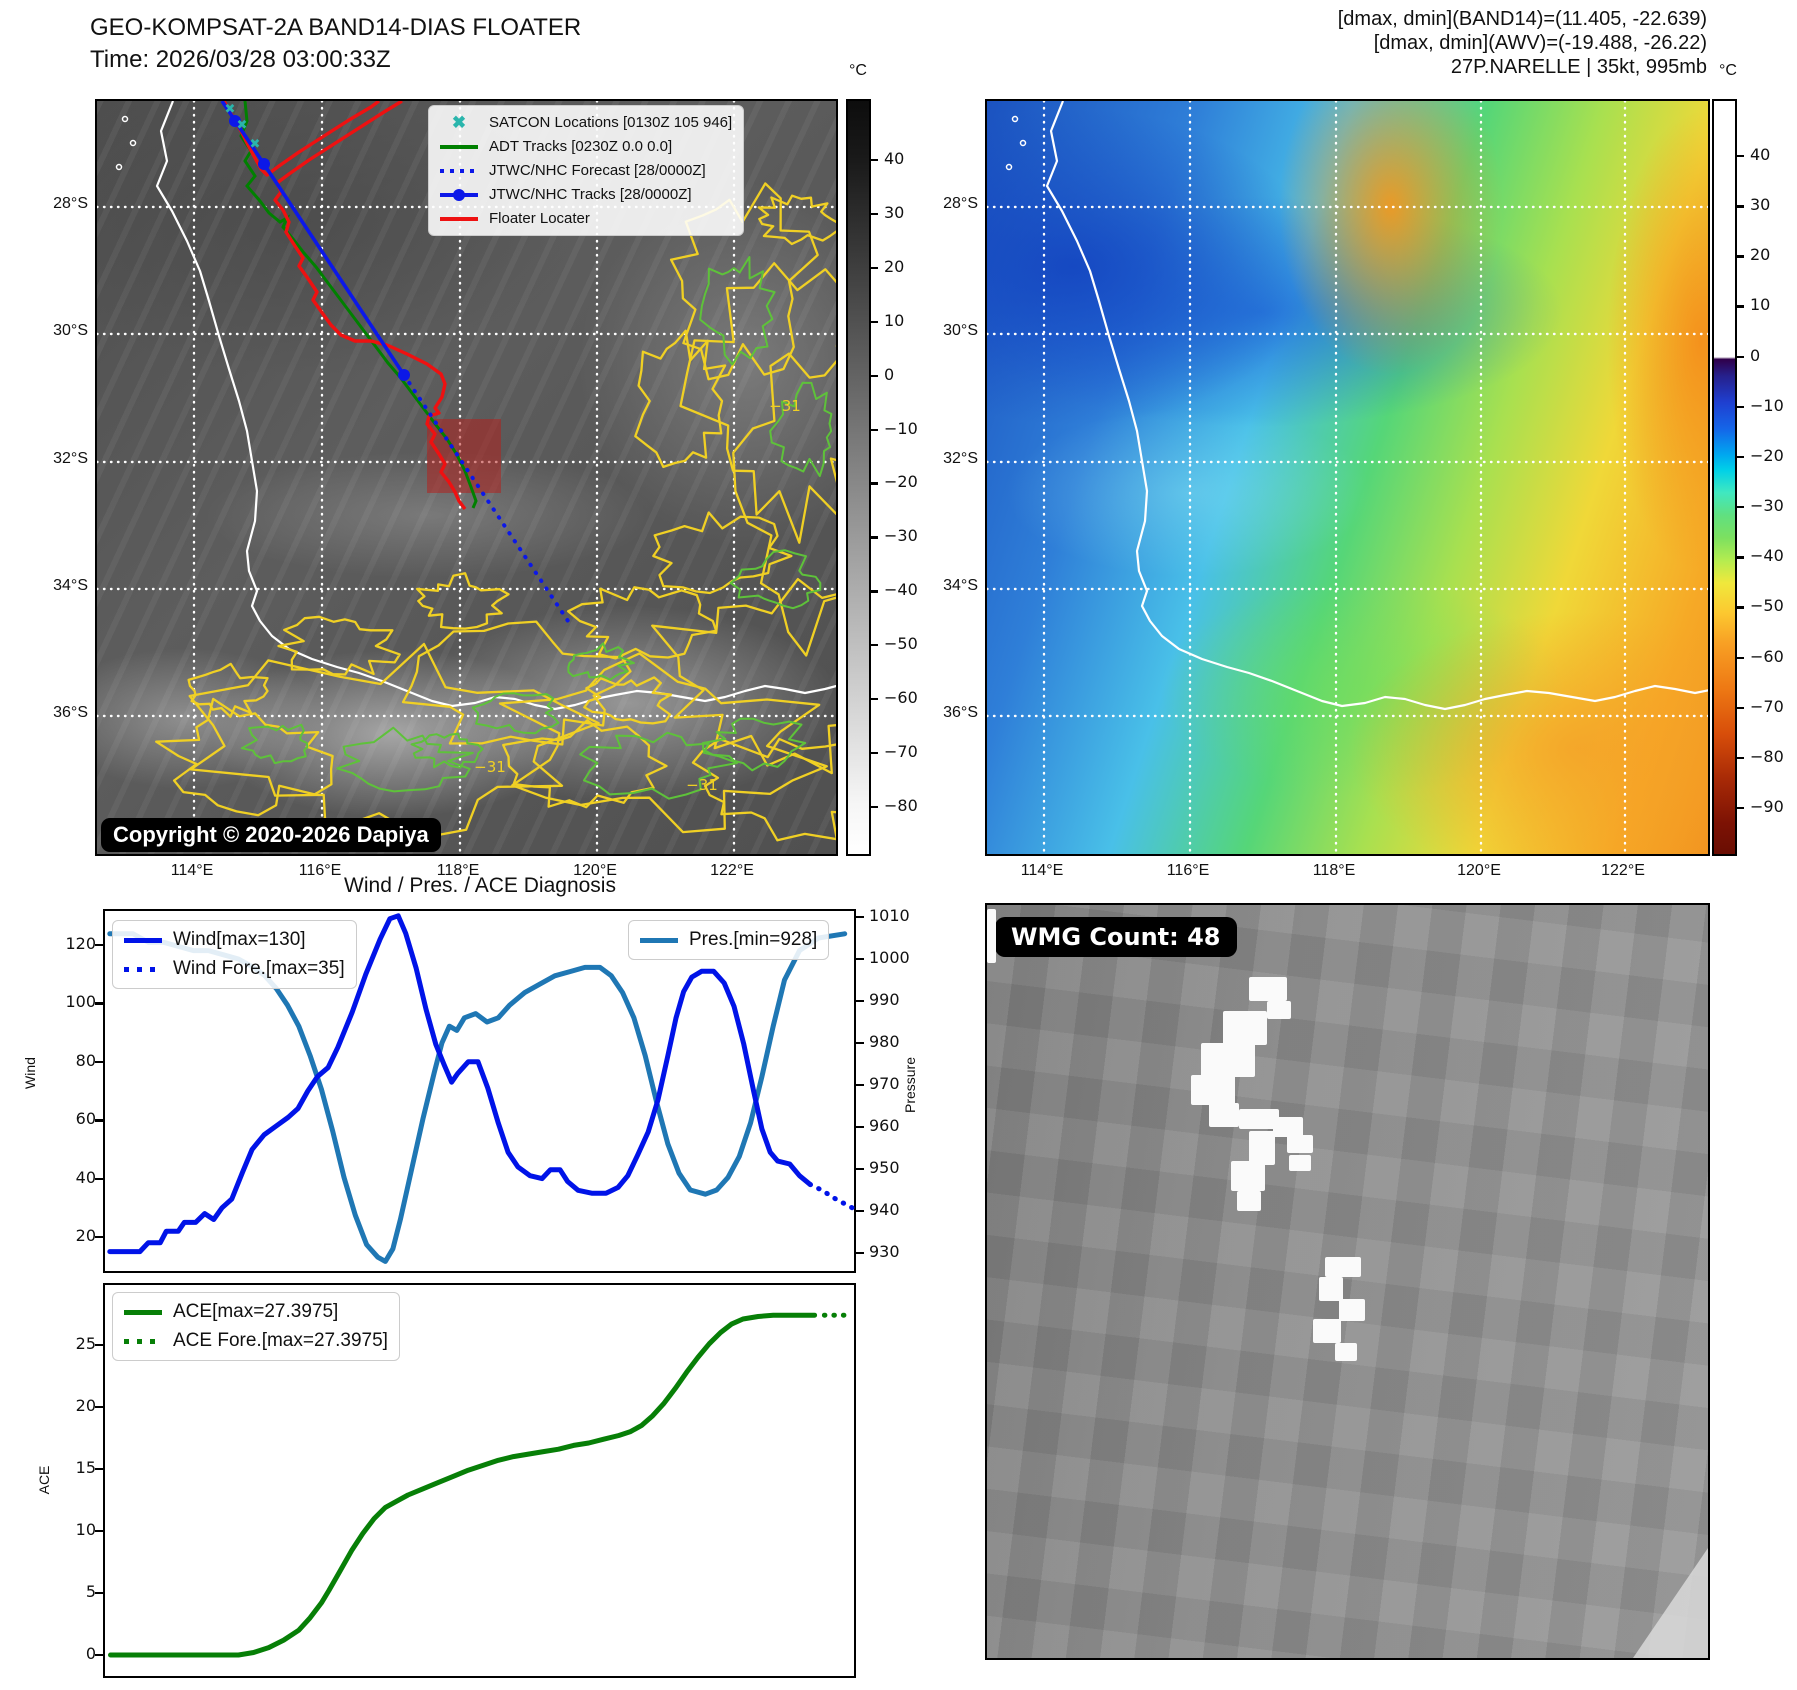  Describe the element at coordinates (1376, 406) in the screenshot. I see `coastline` at that location.